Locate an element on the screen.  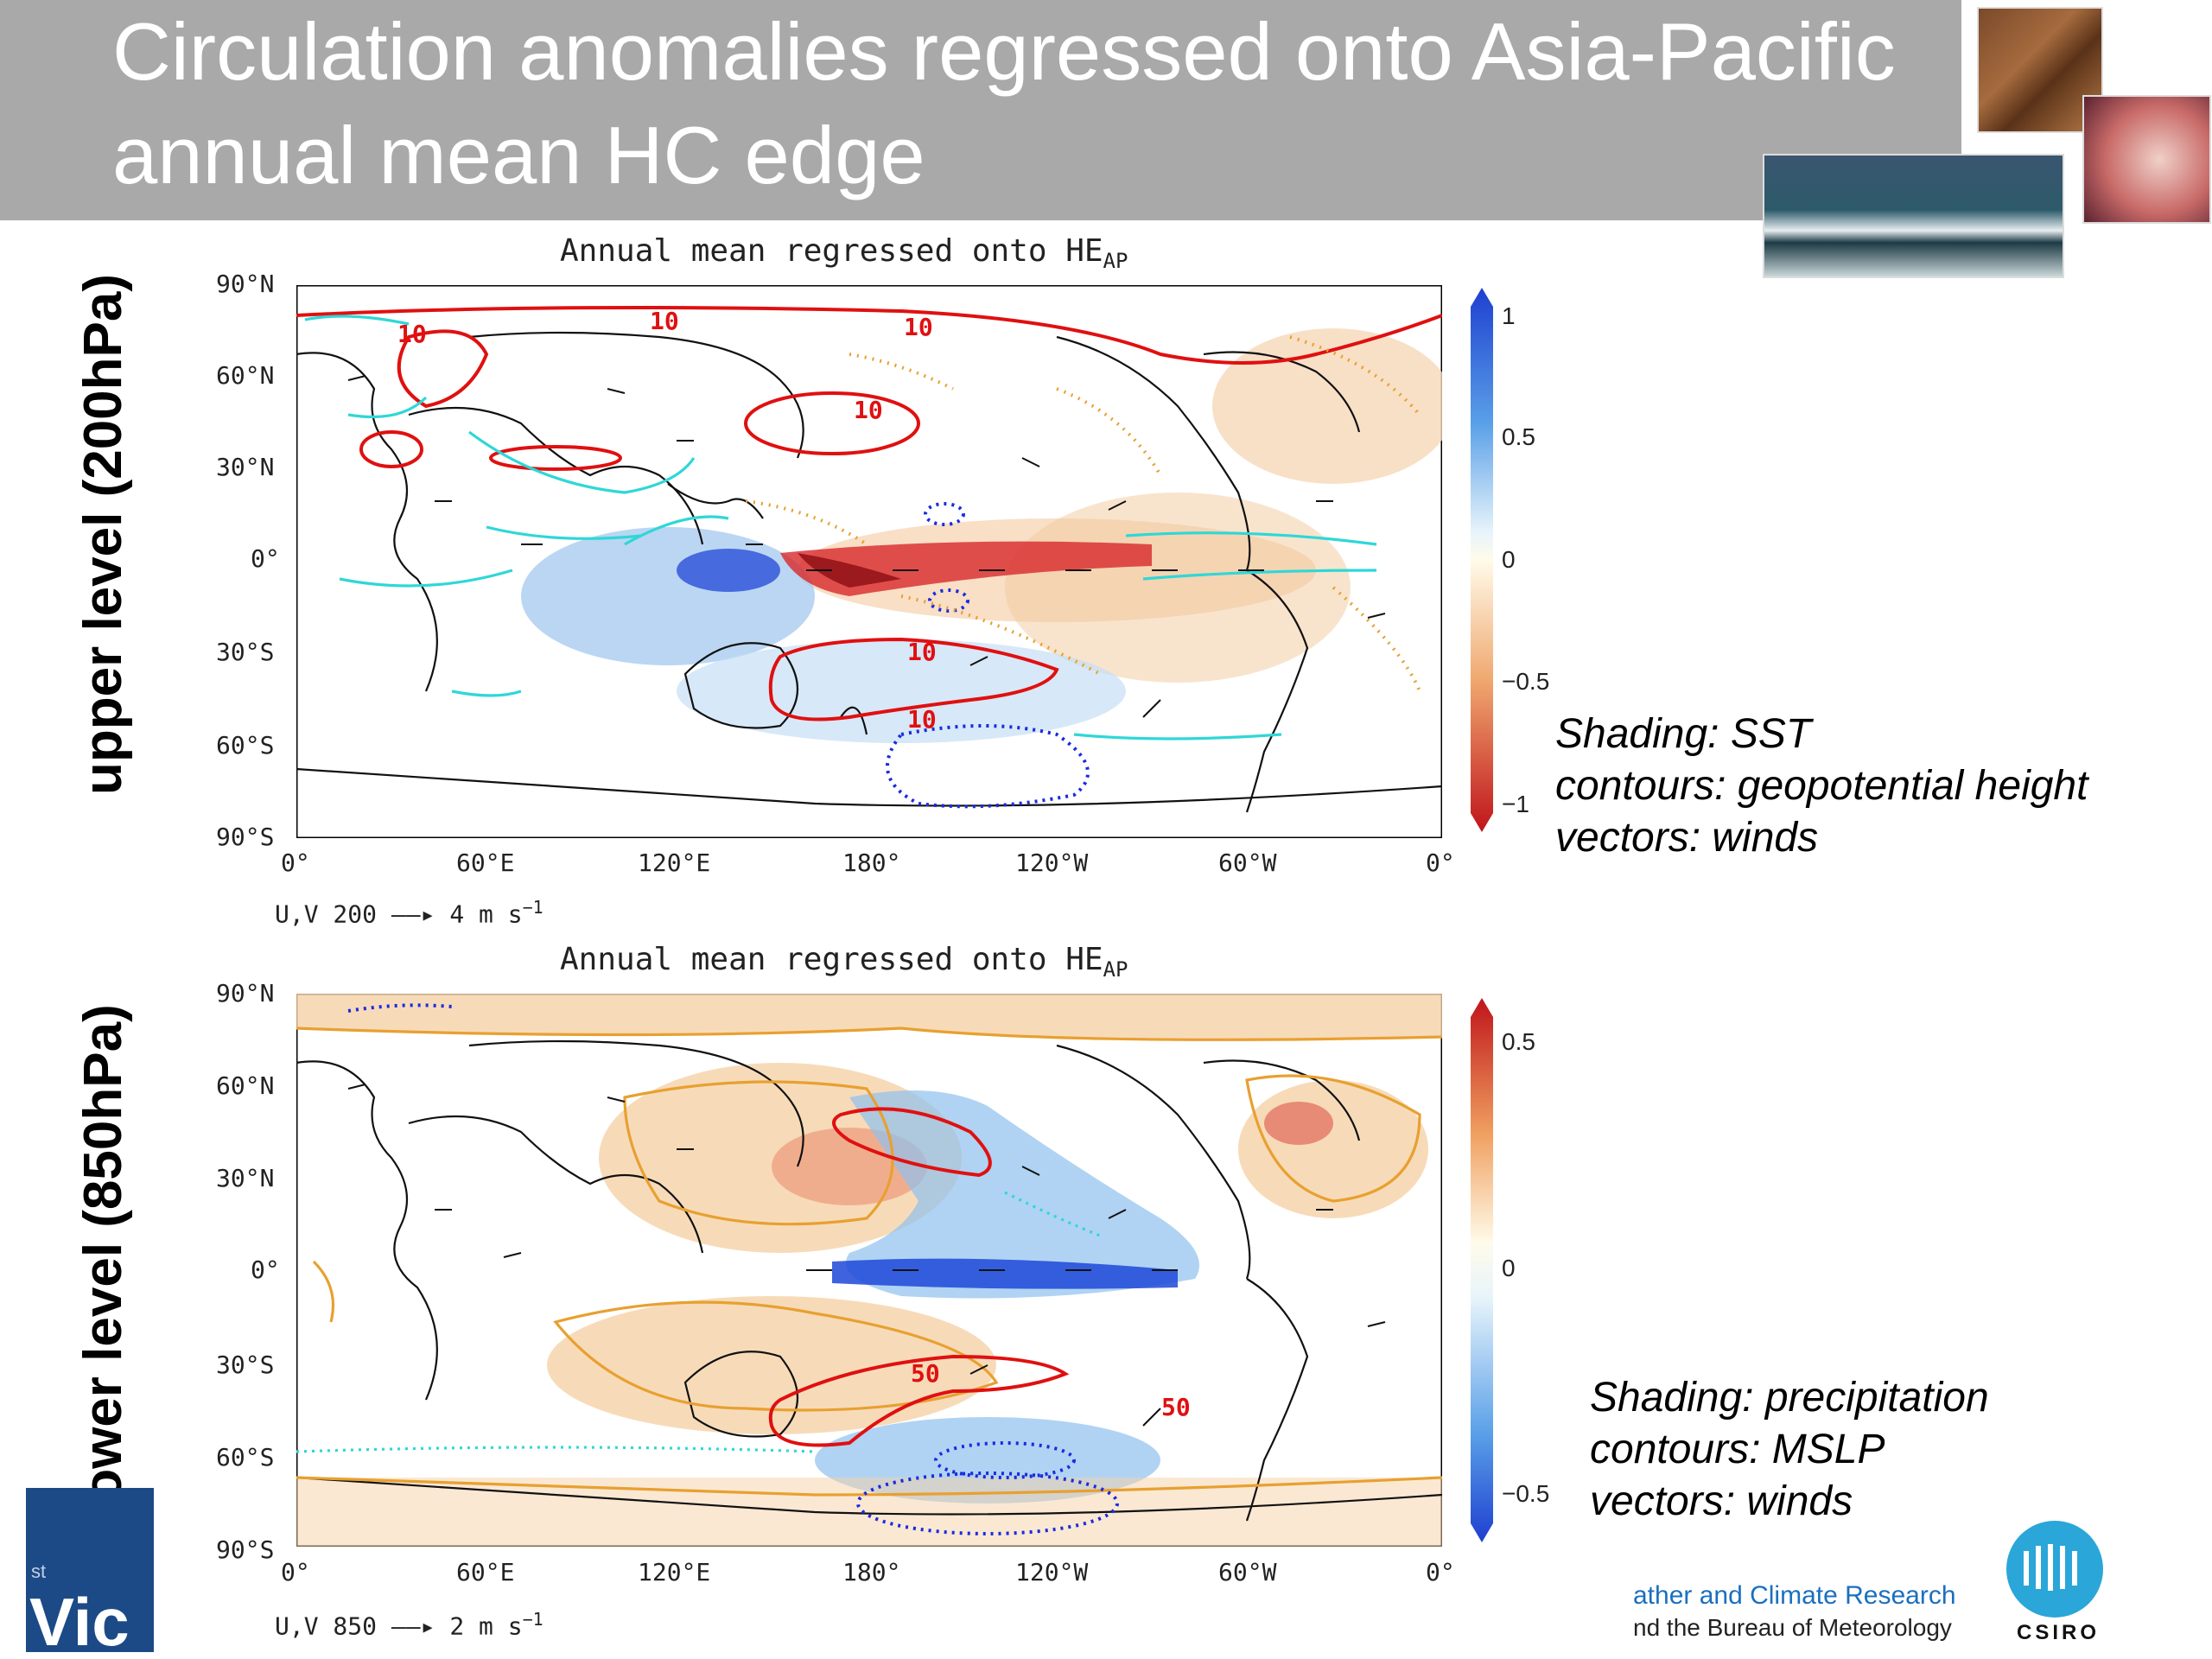
panel2-xtick: 180° is located at coordinates (871, 1572).